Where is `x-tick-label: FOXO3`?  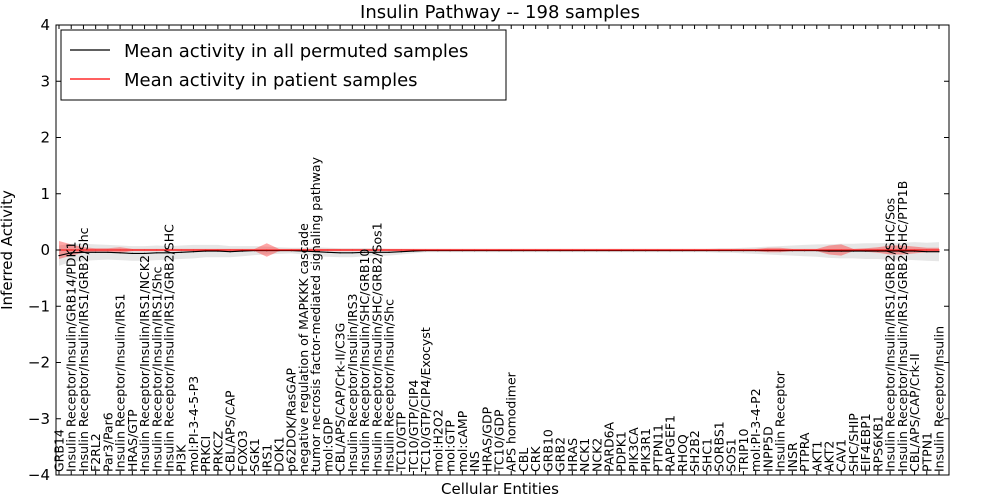 x-tick-label: FOXO3 is located at coordinates (242, 451).